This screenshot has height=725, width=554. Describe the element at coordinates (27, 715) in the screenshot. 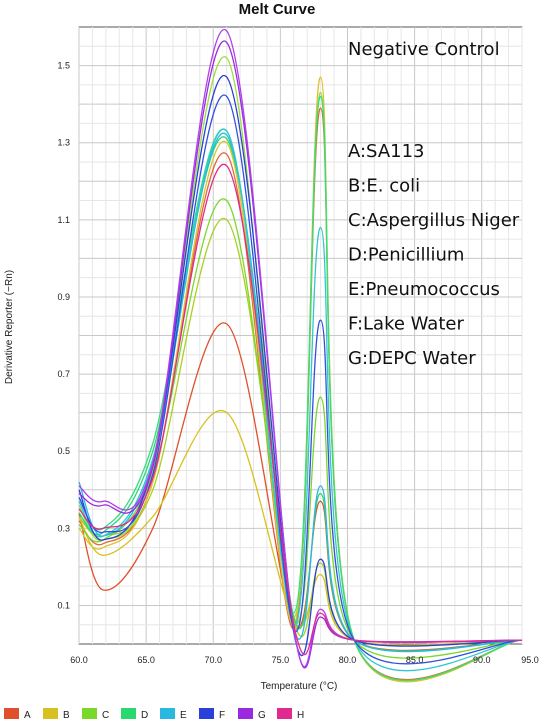

I see `legend-label: A` at that location.